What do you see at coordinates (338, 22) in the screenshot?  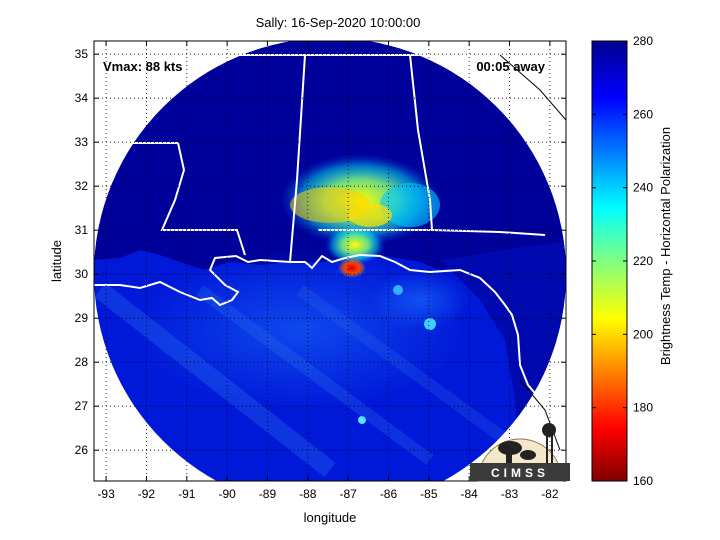 I see `chart-title: Sally: 16-Sep-2020 10:00:00` at bounding box center [338, 22].